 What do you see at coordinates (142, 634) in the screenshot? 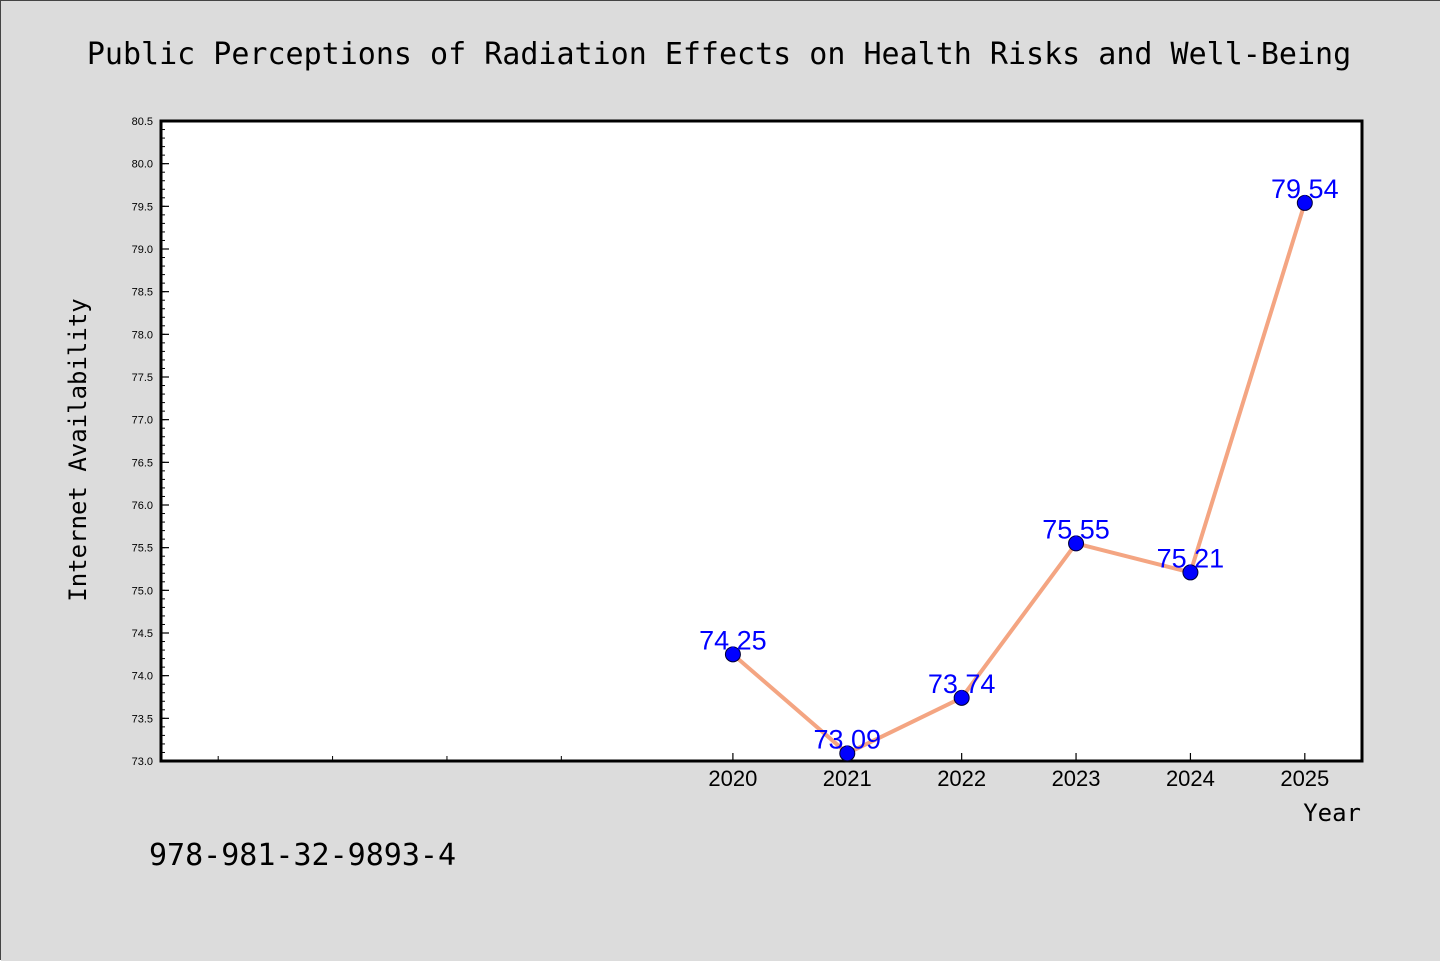
I see `y-tick-label: 74.5` at bounding box center [142, 634].